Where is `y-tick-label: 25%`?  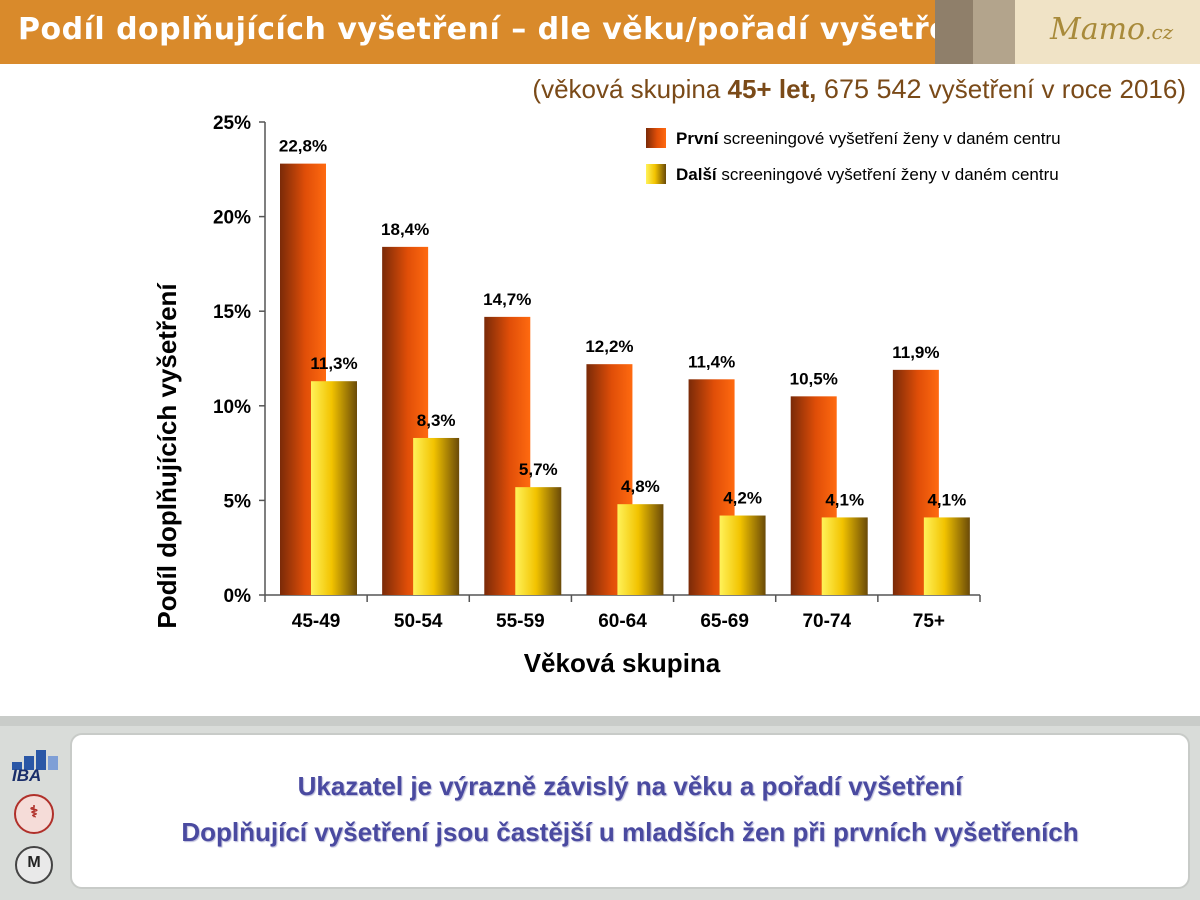
y-tick-label: 25% is located at coordinates (232, 123).